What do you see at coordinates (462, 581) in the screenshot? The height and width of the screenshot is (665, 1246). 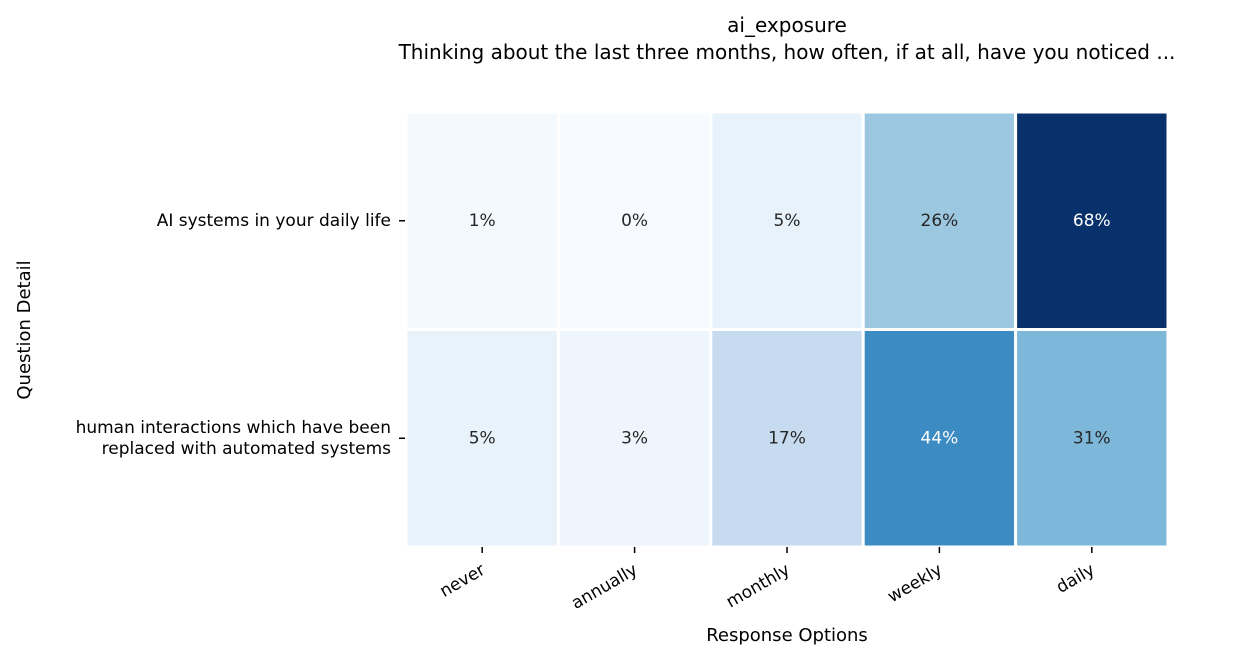 I see `x-tick-label: never` at bounding box center [462, 581].